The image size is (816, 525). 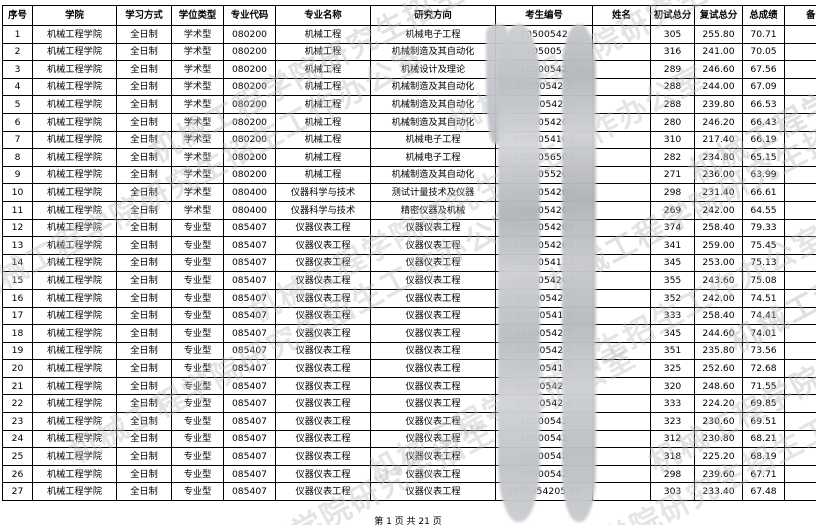 I want to click on cell-first_score: 280, so click(x=672, y=122).